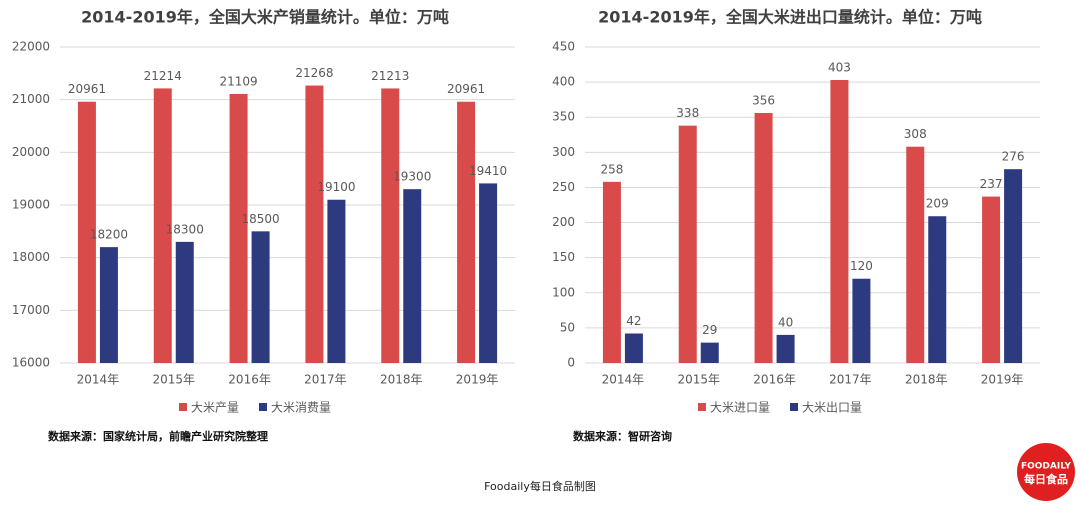 This screenshot has width=1080, height=509. I want to click on value-label: 40, so click(785, 322).